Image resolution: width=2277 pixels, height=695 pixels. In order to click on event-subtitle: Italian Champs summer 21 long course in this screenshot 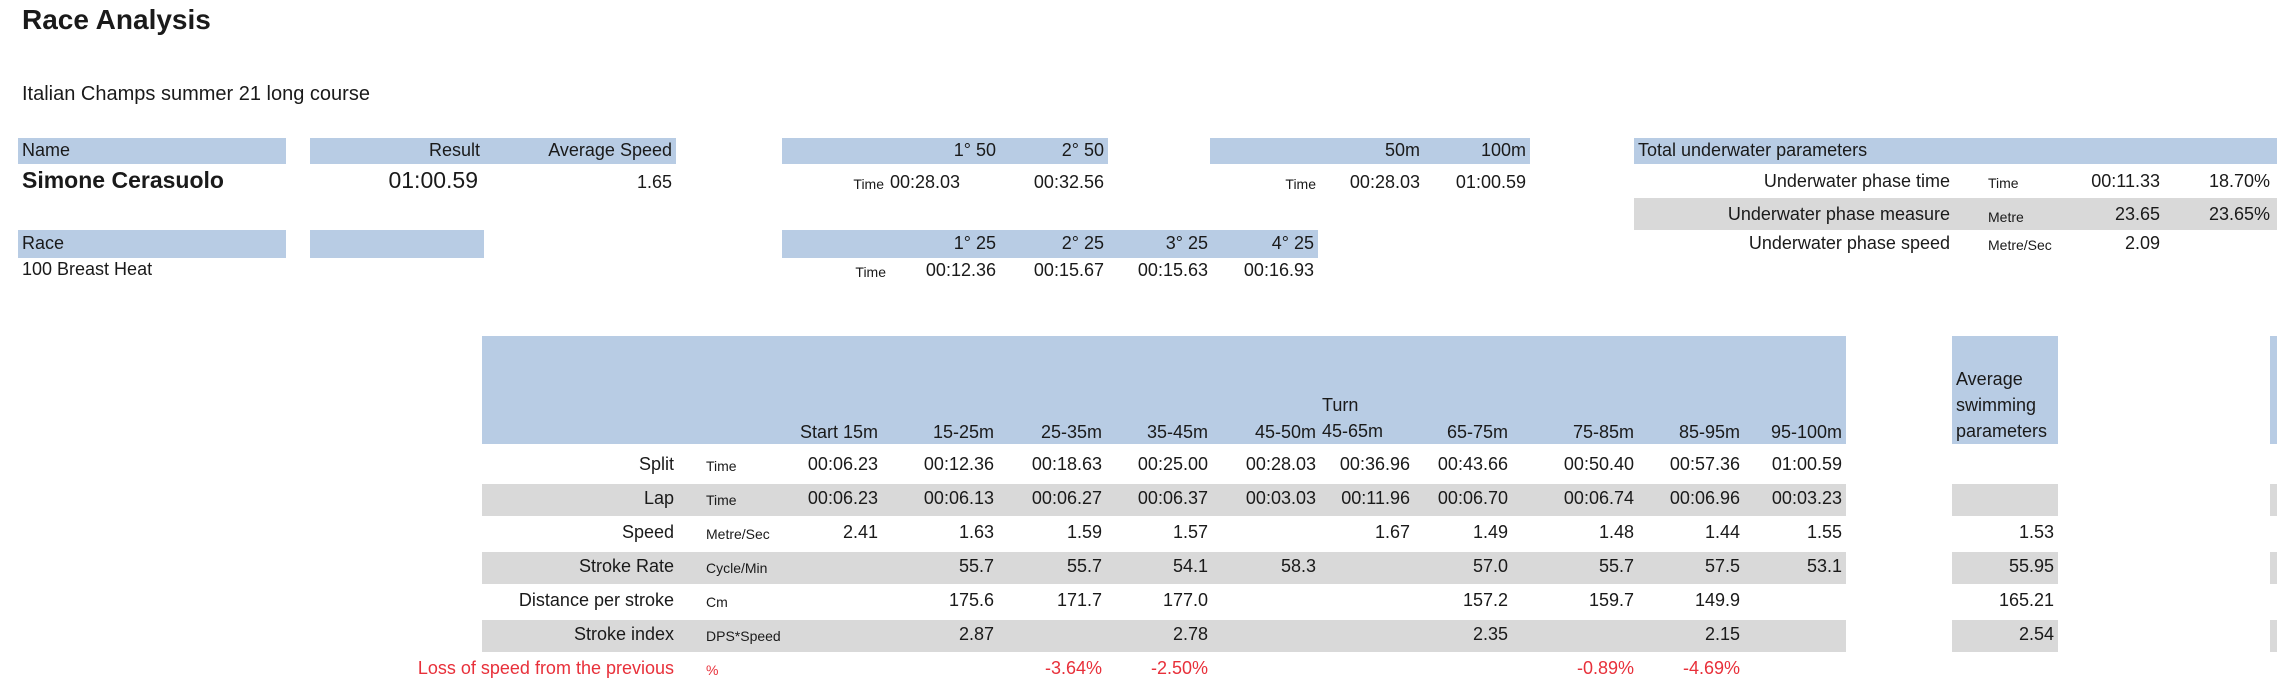, I will do `click(196, 94)`.